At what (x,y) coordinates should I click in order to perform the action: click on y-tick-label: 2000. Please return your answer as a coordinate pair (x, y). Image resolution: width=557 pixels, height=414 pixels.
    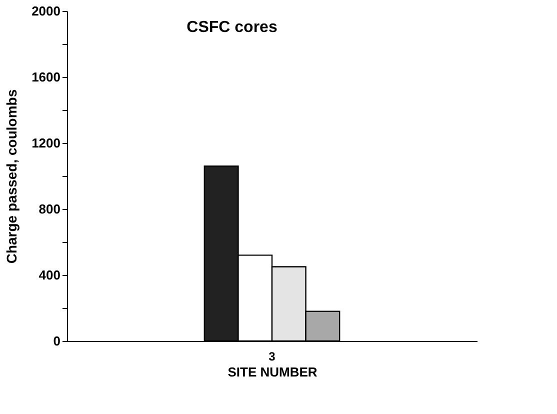
    Looking at the image, I should click on (46, 11).